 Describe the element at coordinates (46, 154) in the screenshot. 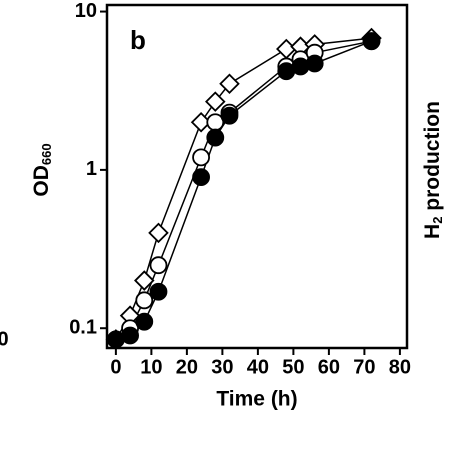

I see `y-label-sub: 660` at that location.